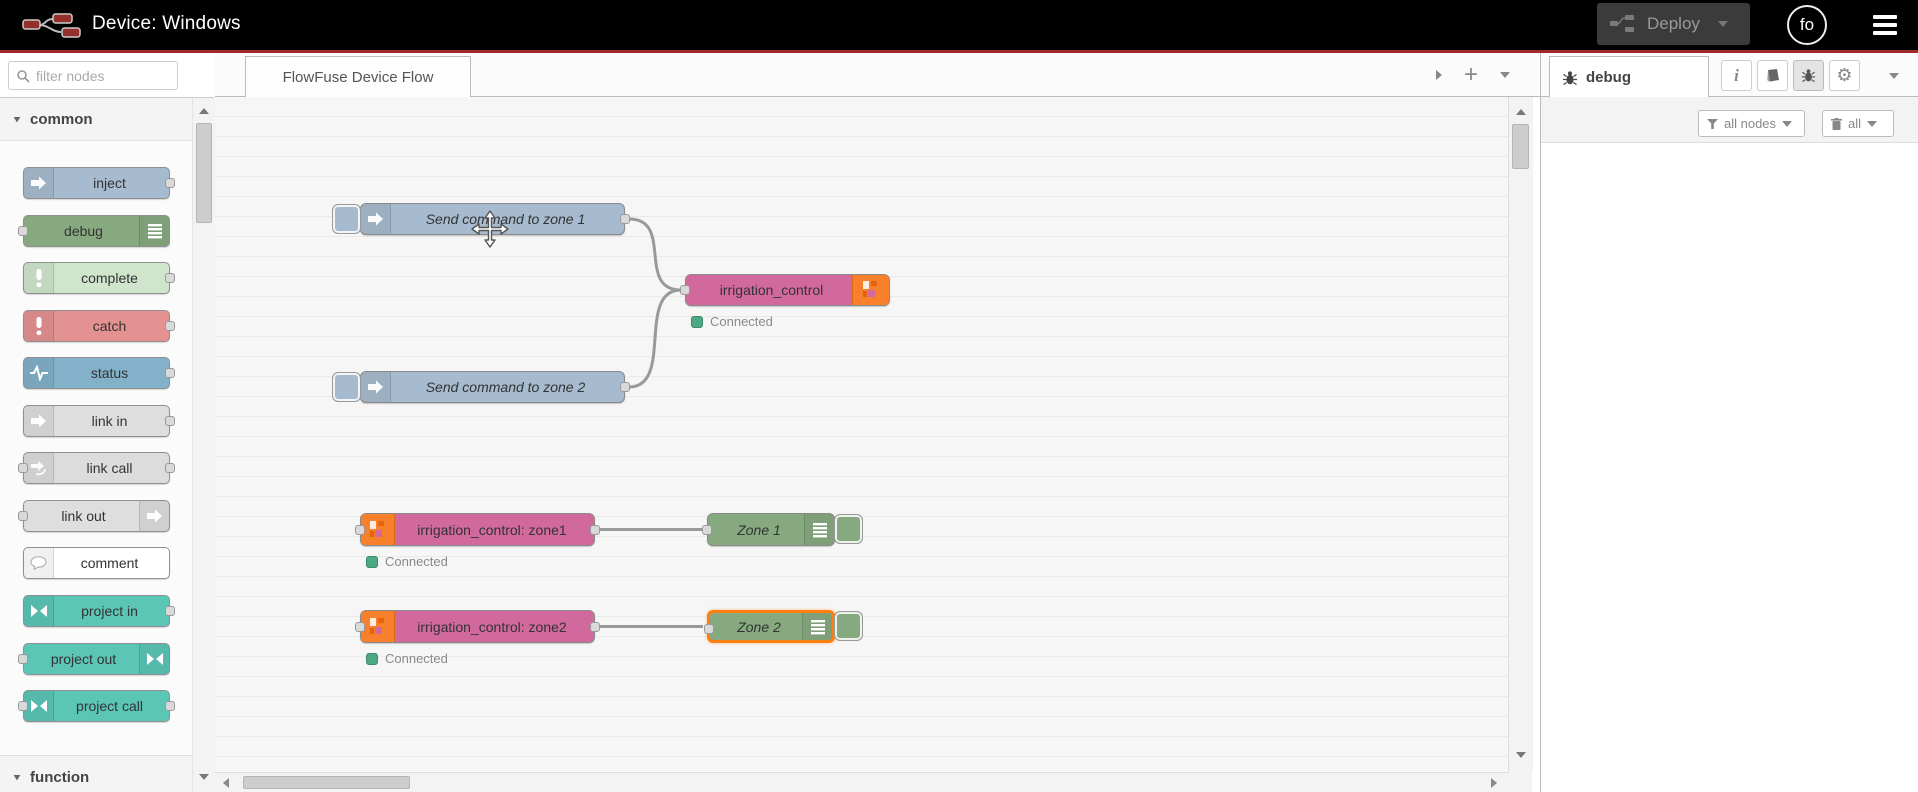 This screenshot has height=792, width=1918. What do you see at coordinates (96, 563) in the screenshot?
I see `palette-node-comment: comment` at bounding box center [96, 563].